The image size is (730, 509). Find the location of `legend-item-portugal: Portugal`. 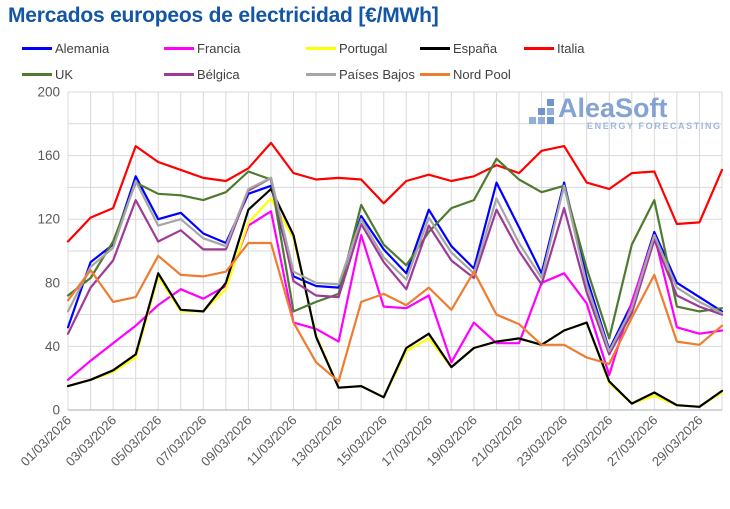

legend-item-portugal: Portugal is located at coordinates (346, 48).